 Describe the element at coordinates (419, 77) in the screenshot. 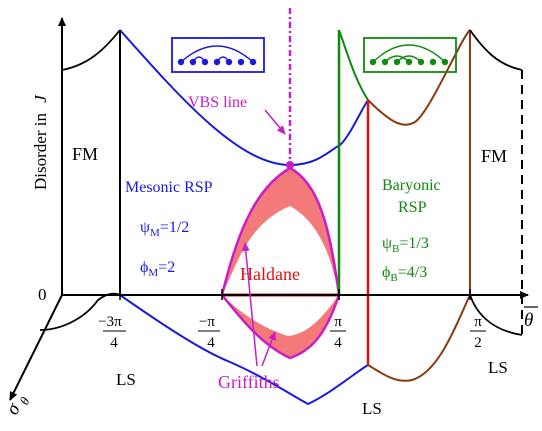

I see `brown-upper-boundary` at that location.